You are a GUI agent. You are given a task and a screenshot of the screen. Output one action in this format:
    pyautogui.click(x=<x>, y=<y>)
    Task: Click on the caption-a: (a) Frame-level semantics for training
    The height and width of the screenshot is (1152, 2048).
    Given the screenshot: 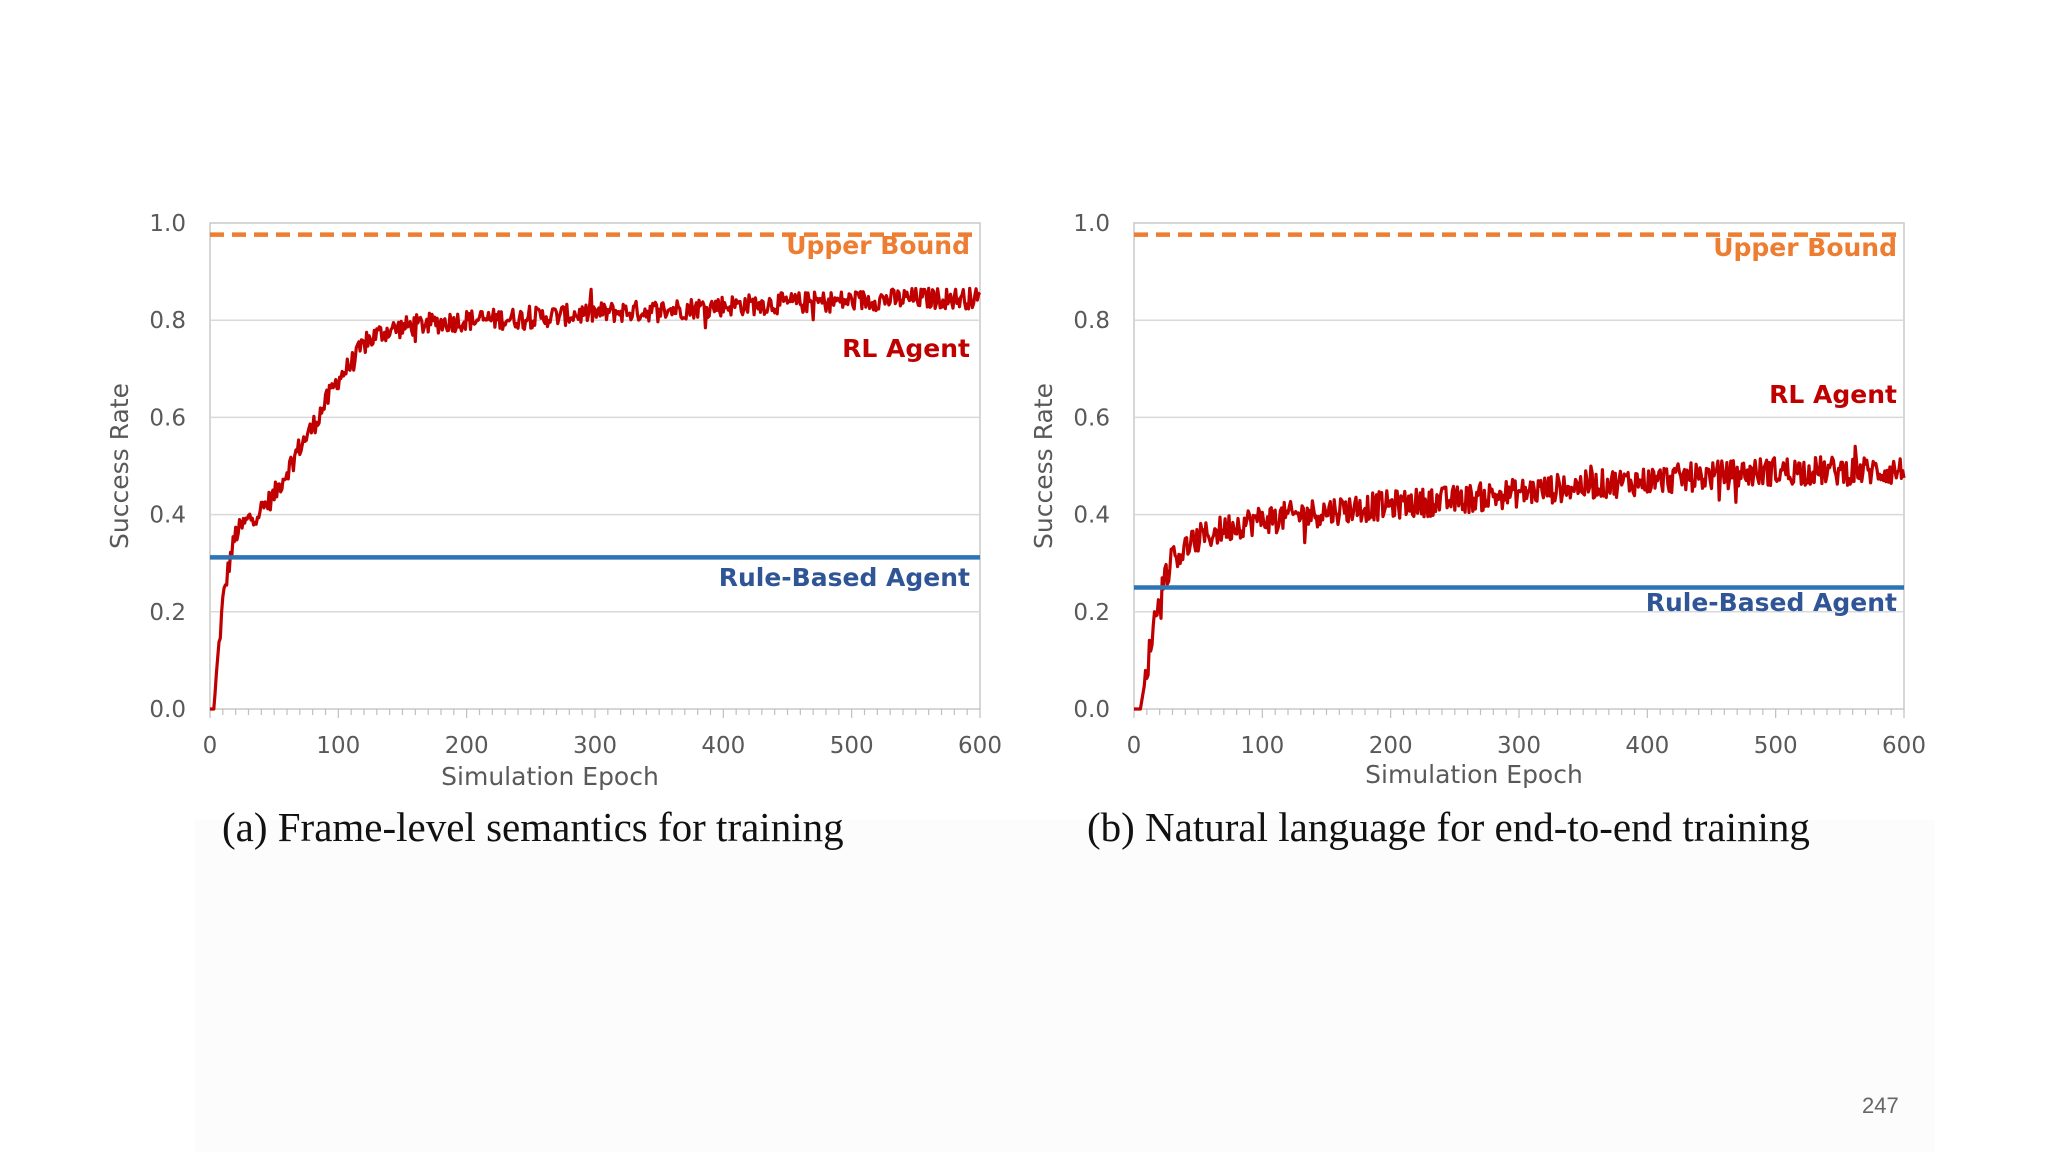 What is the action you would take?
    pyautogui.click(x=533, y=827)
    